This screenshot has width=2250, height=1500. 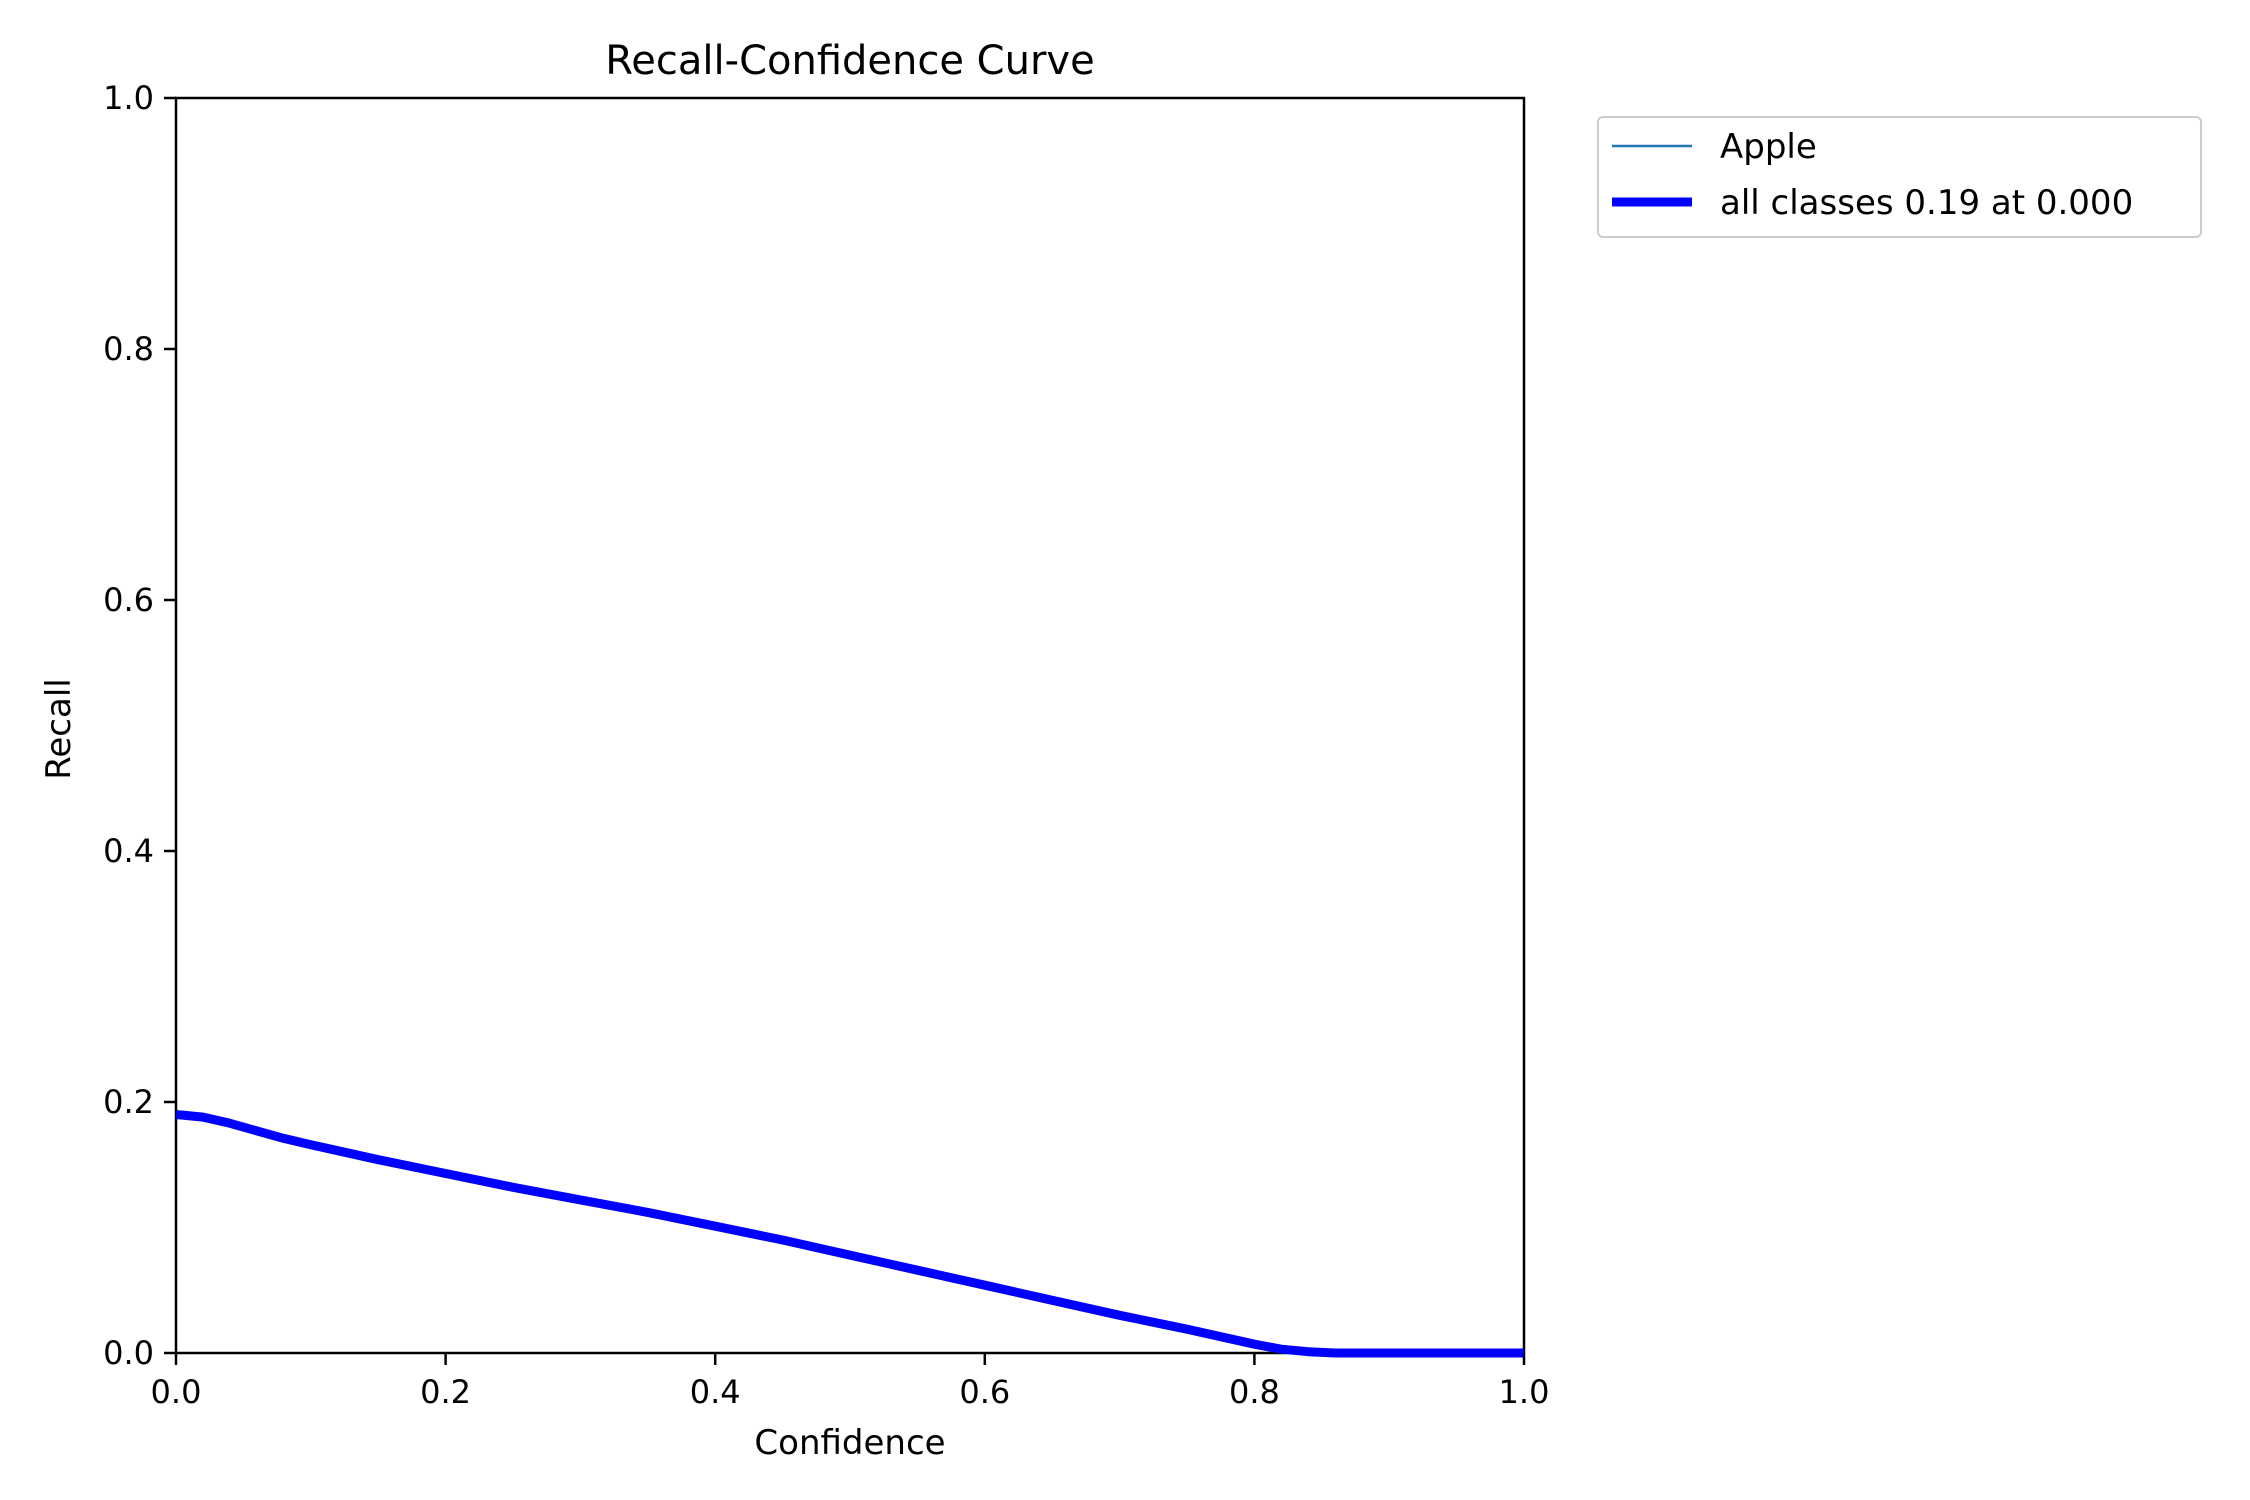 I want to click on series-line-all-classes, so click(x=849, y=1234).